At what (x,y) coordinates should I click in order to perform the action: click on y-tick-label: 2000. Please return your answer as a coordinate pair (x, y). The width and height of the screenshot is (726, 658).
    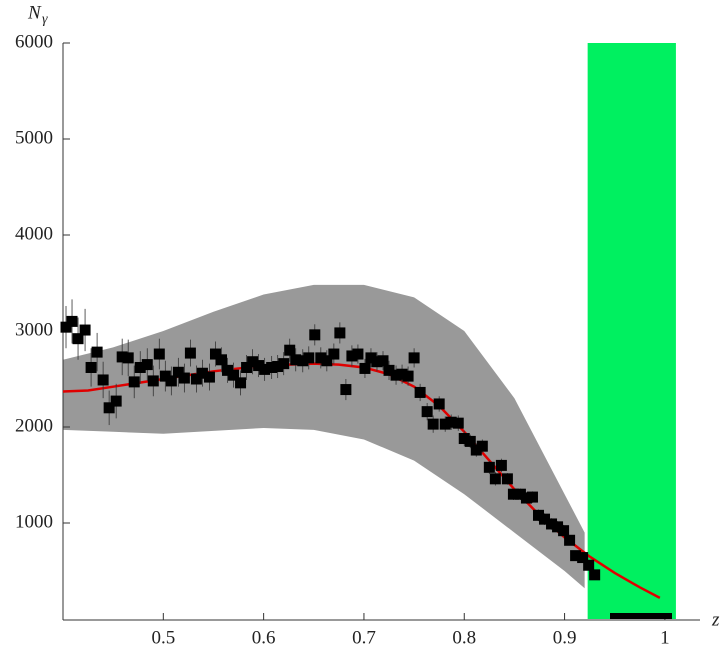
    Looking at the image, I should click on (34, 425).